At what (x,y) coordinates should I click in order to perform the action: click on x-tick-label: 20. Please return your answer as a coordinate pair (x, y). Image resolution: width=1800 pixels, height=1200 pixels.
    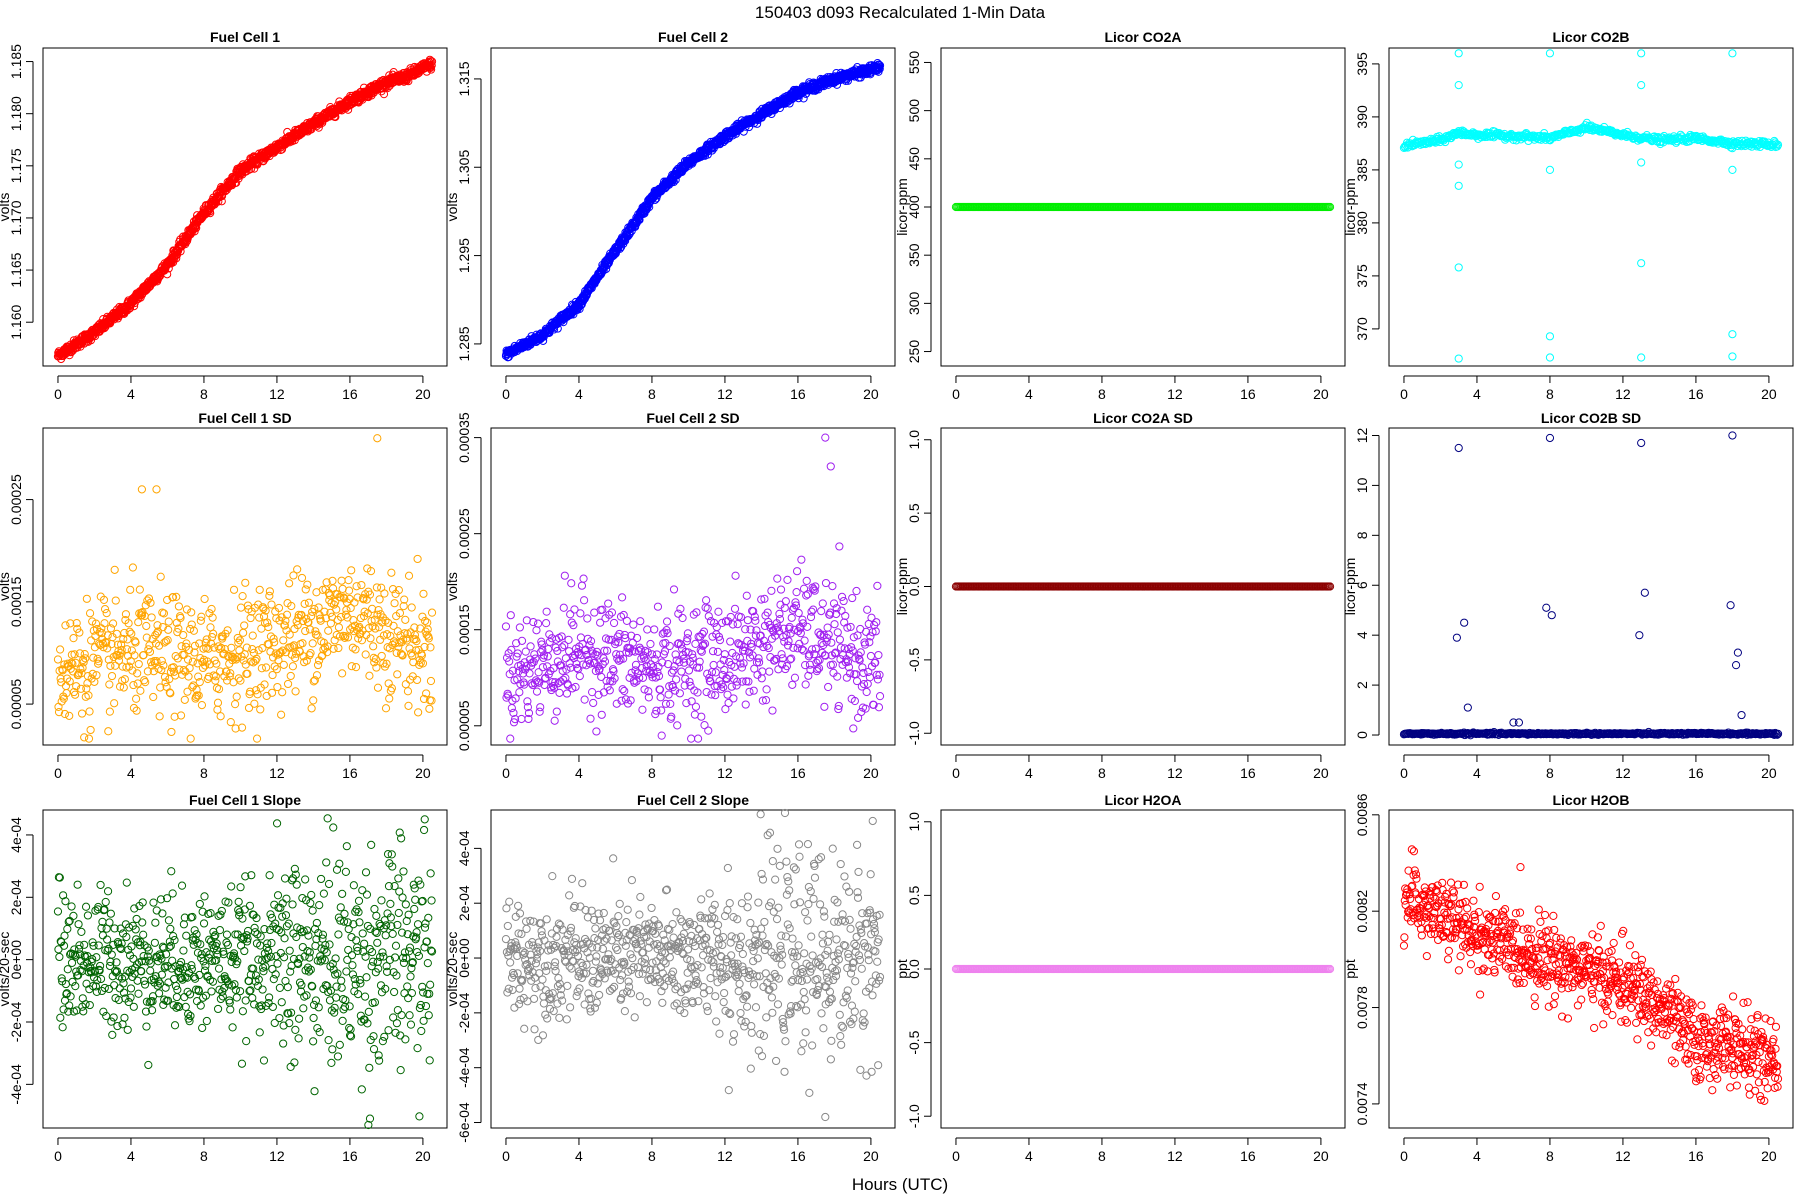
    Looking at the image, I should click on (423, 773).